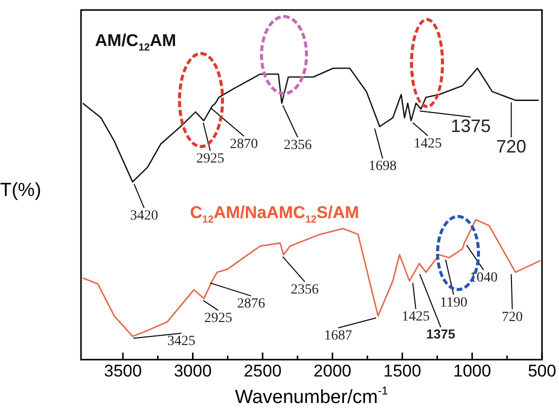  What do you see at coordinates (382, 166) in the screenshot?
I see `annotation: 1698` at bounding box center [382, 166].